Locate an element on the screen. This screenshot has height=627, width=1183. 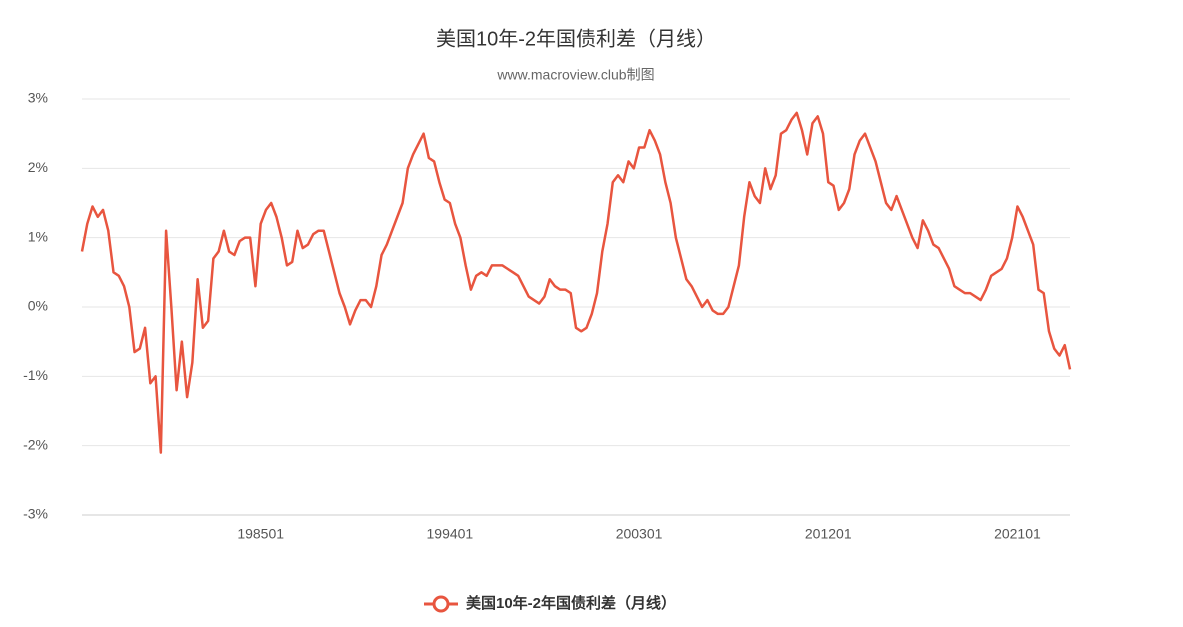
y-tick-label: 2% is located at coordinates (38, 167).